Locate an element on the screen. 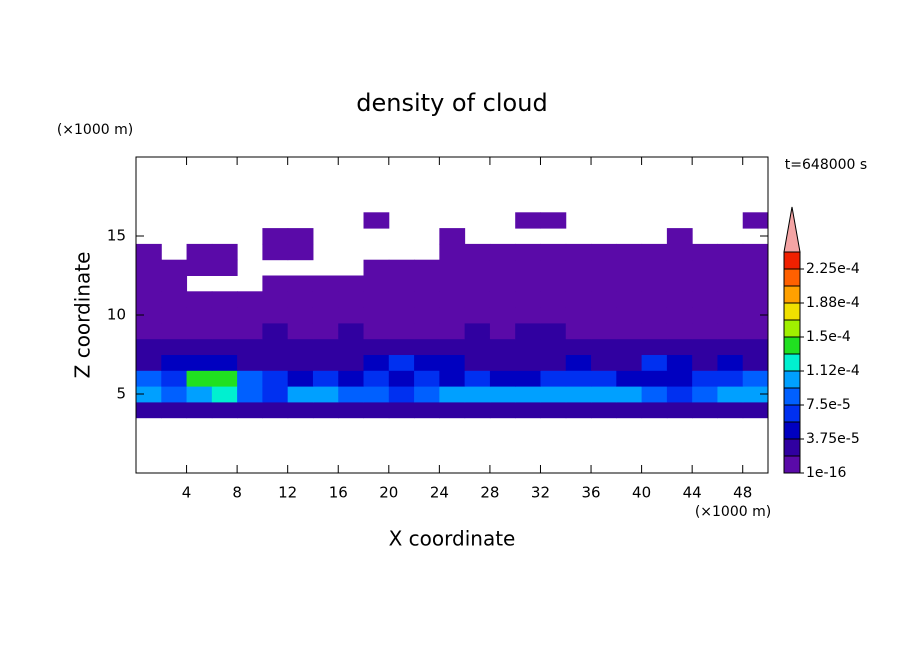 The image size is (904, 654). y-axis-label: Z coordinate is located at coordinates (83, 315).